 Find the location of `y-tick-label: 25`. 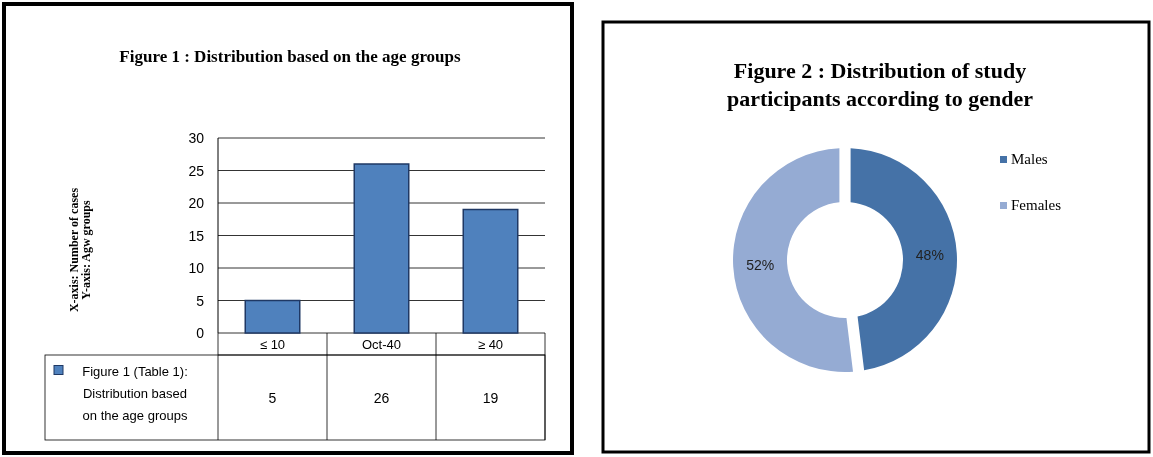

y-tick-label: 25 is located at coordinates (196, 170).